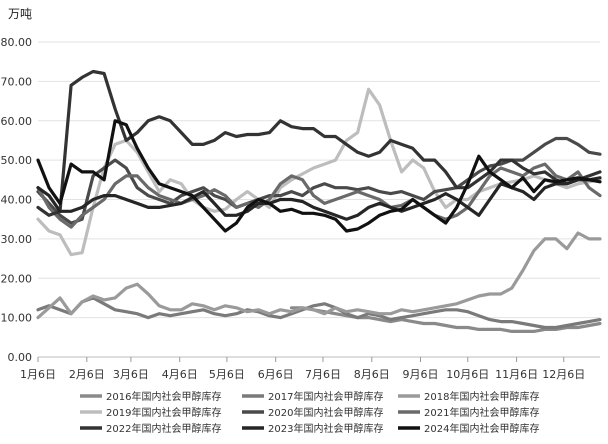 The width and height of the screenshot is (608, 444). I want to click on y-tick-label: 80.00, so click(17, 42).